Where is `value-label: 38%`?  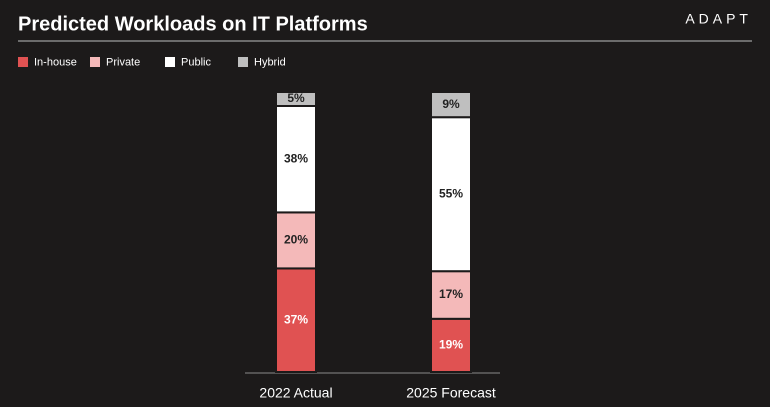 value-label: 38% is located at coordinates (296, 158).